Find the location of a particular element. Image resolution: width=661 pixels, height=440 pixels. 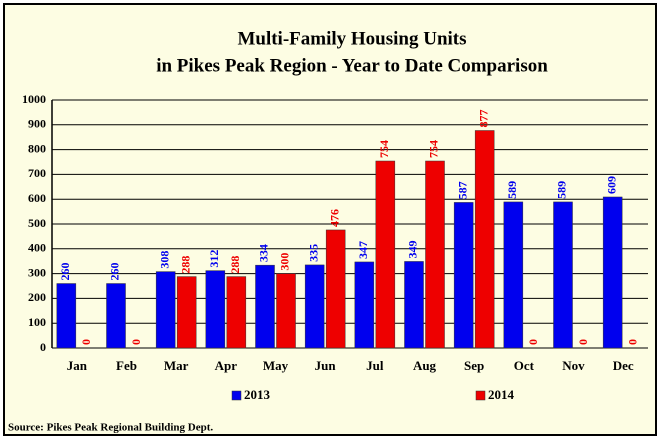

data-label: 877 is located at coordinates (483, 119).